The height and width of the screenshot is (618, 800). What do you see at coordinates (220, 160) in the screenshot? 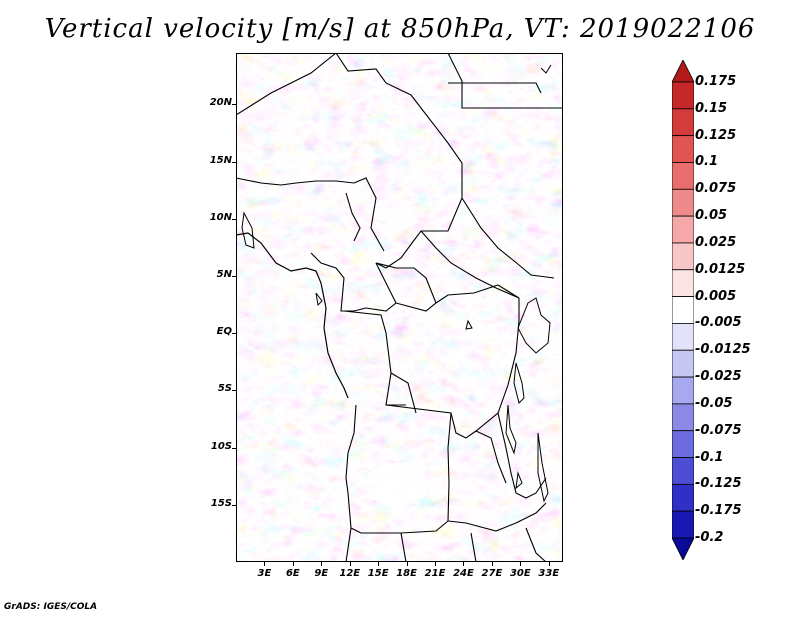
I see `lat-label: 15N` at bounding box center [220, 160].